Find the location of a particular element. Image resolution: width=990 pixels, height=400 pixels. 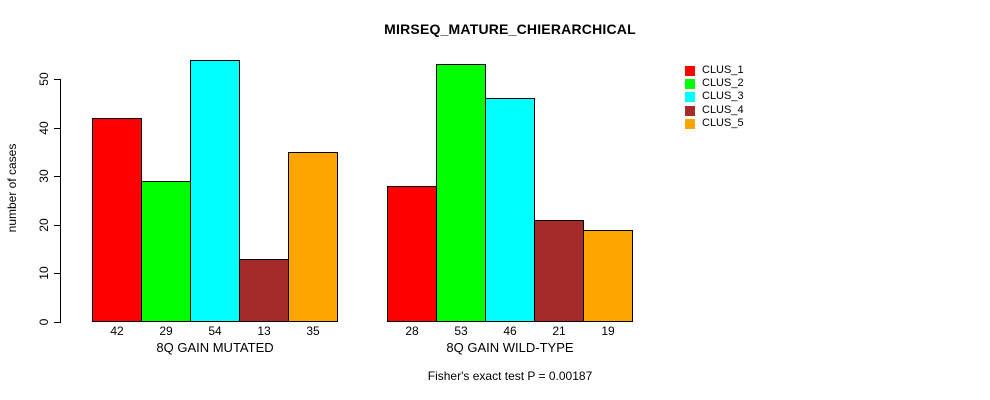

legend-label: CLUS_4 is located at coordinates (723, 110).